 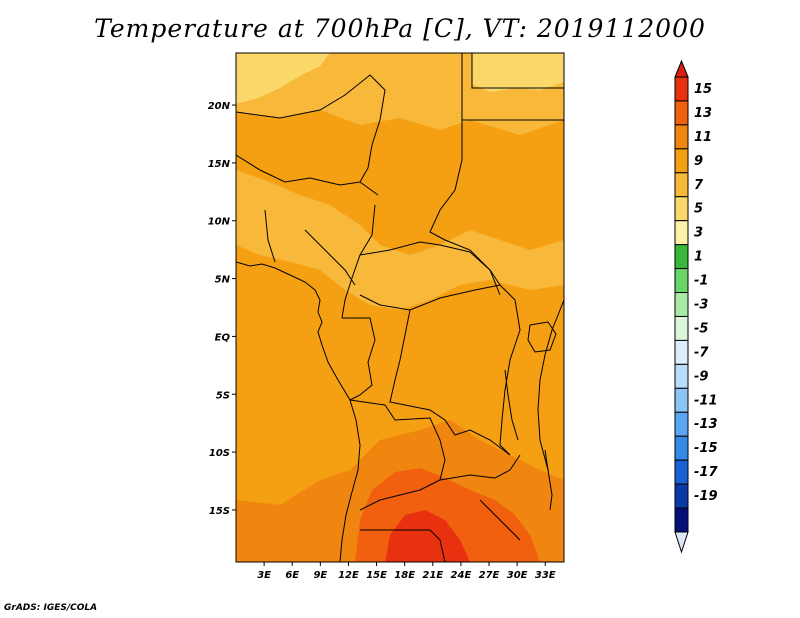 I want to click on border-east-africa, so click(x=510, y=370).